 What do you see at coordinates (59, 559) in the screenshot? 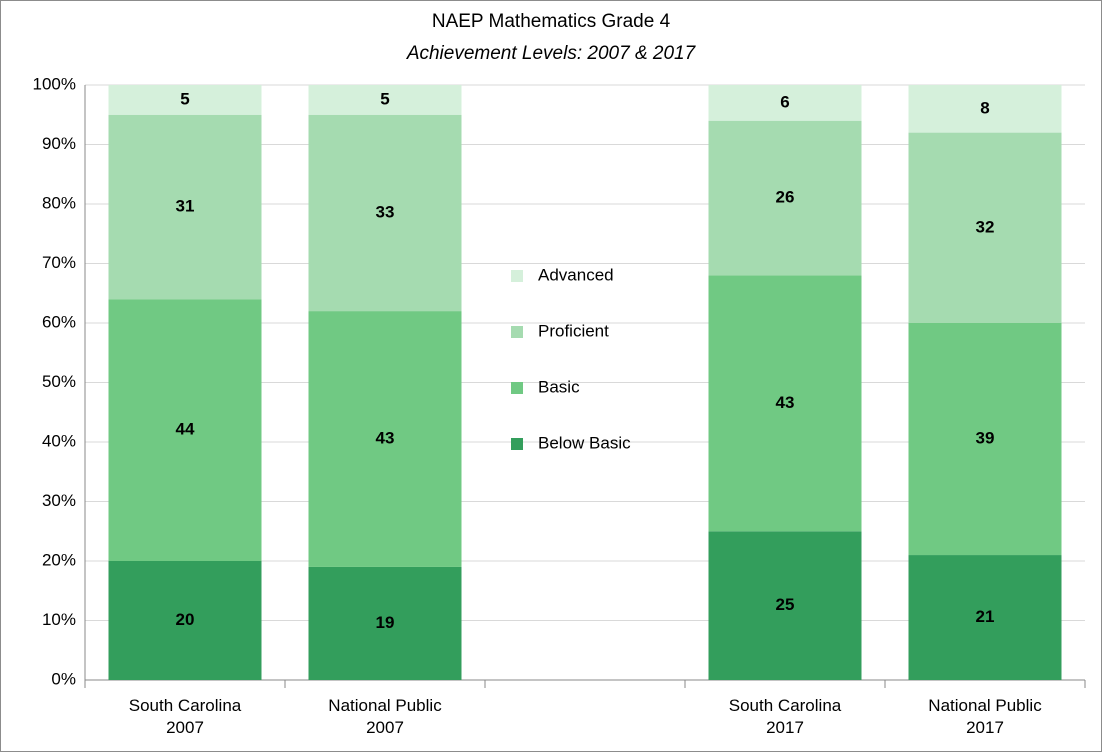
I see `y-tick-label: 20%` at bounding box center [59, 559].